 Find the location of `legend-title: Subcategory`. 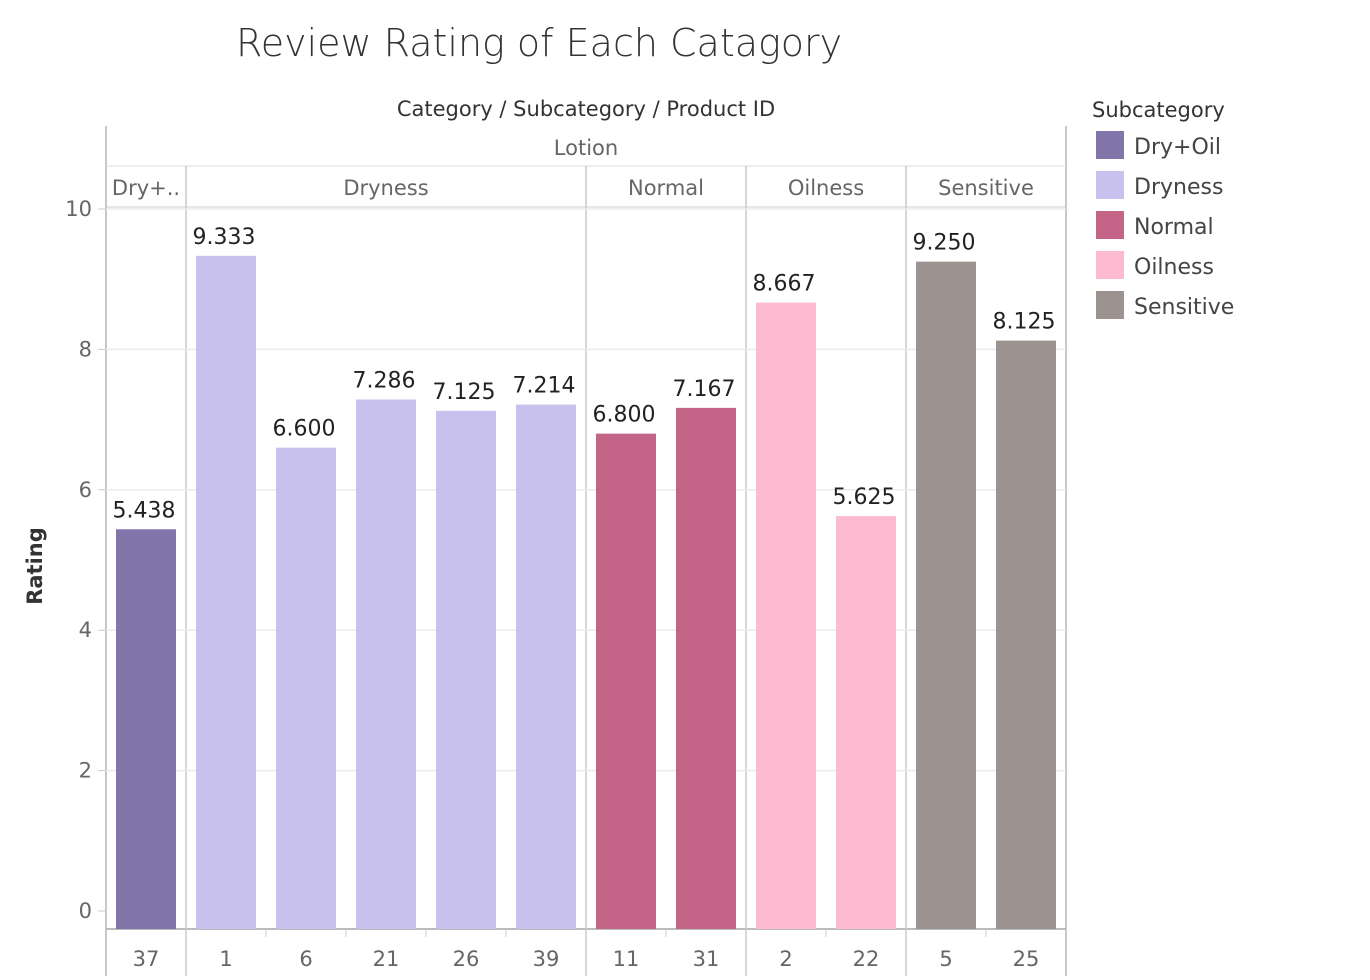

legend-title: Subcategory is located at coordinates (1158, 110).